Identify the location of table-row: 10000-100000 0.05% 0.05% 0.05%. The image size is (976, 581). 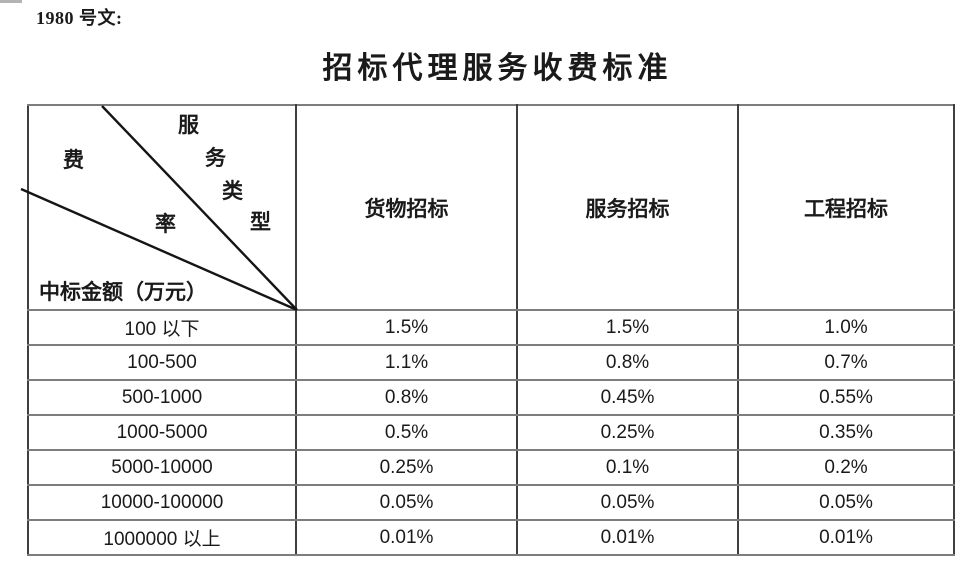
(491, 502).